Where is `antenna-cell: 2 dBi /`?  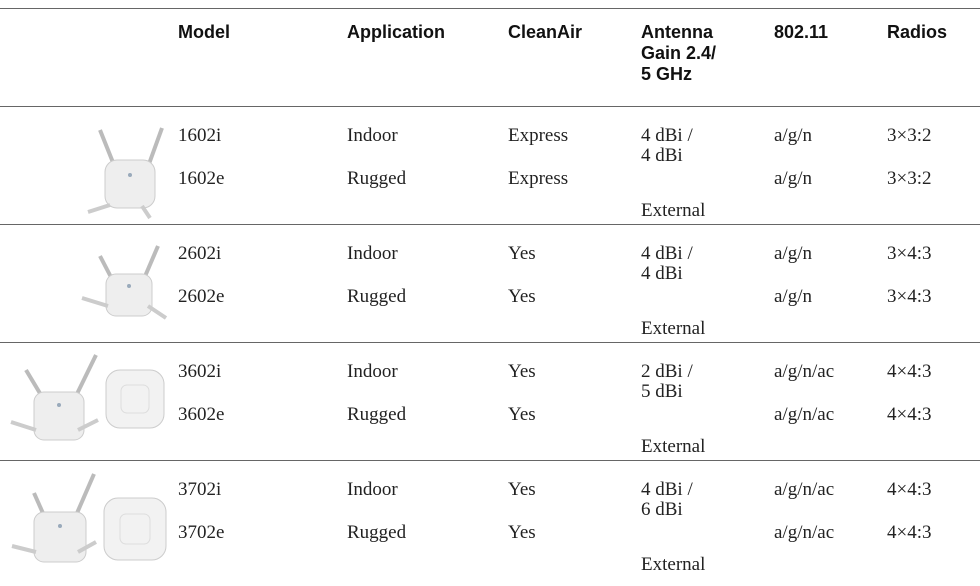
antenna-cell: 2 dBi / is located at coordinates (667, 371).